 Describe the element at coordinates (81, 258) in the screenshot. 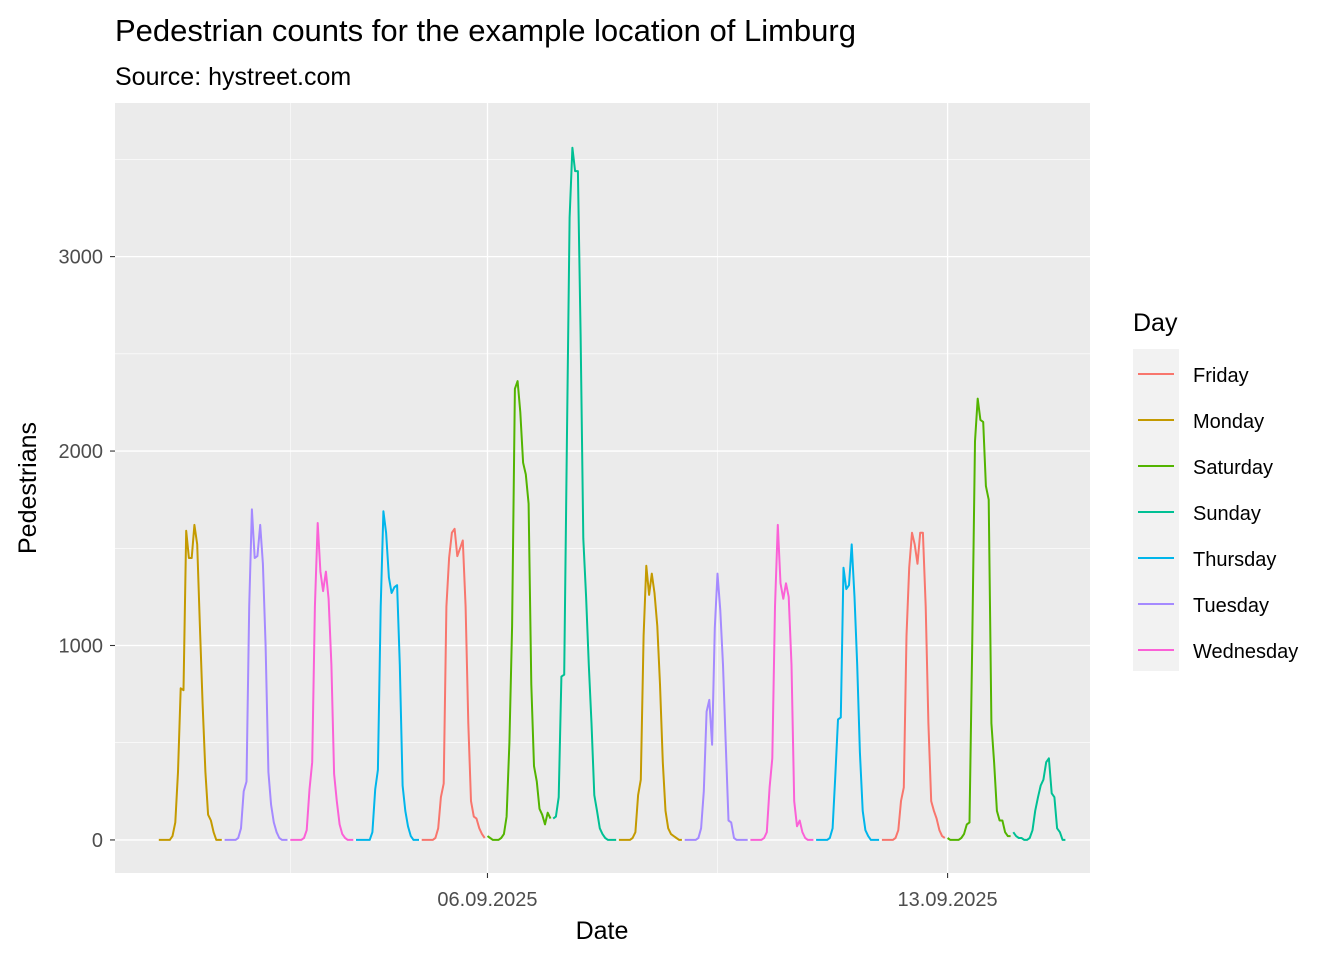

I see `y-tick-label: 3000` at that location.